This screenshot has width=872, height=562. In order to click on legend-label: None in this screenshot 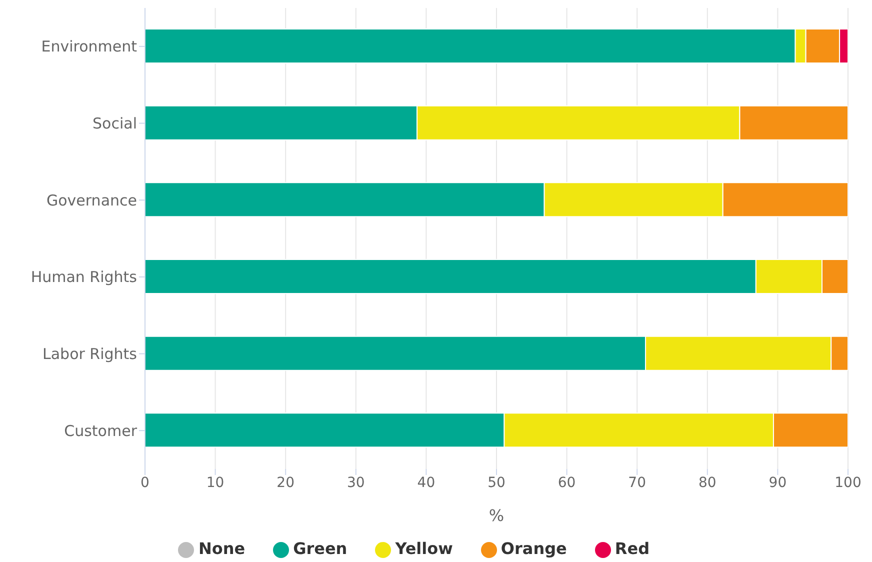, I will do `click(222, 548)`.